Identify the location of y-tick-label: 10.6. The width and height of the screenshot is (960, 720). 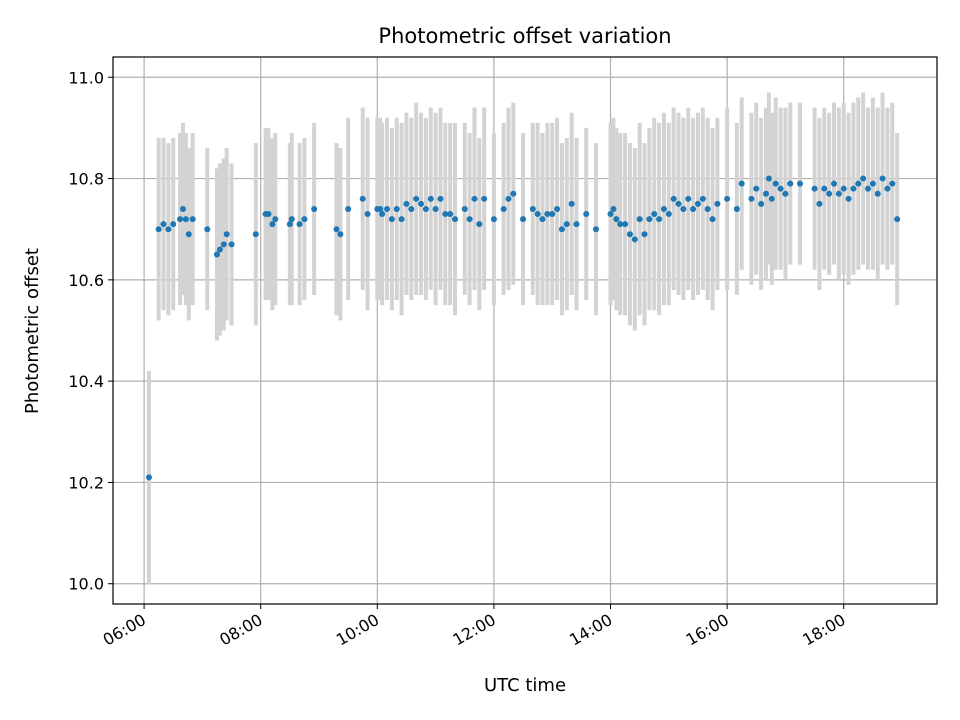
(86, 280).